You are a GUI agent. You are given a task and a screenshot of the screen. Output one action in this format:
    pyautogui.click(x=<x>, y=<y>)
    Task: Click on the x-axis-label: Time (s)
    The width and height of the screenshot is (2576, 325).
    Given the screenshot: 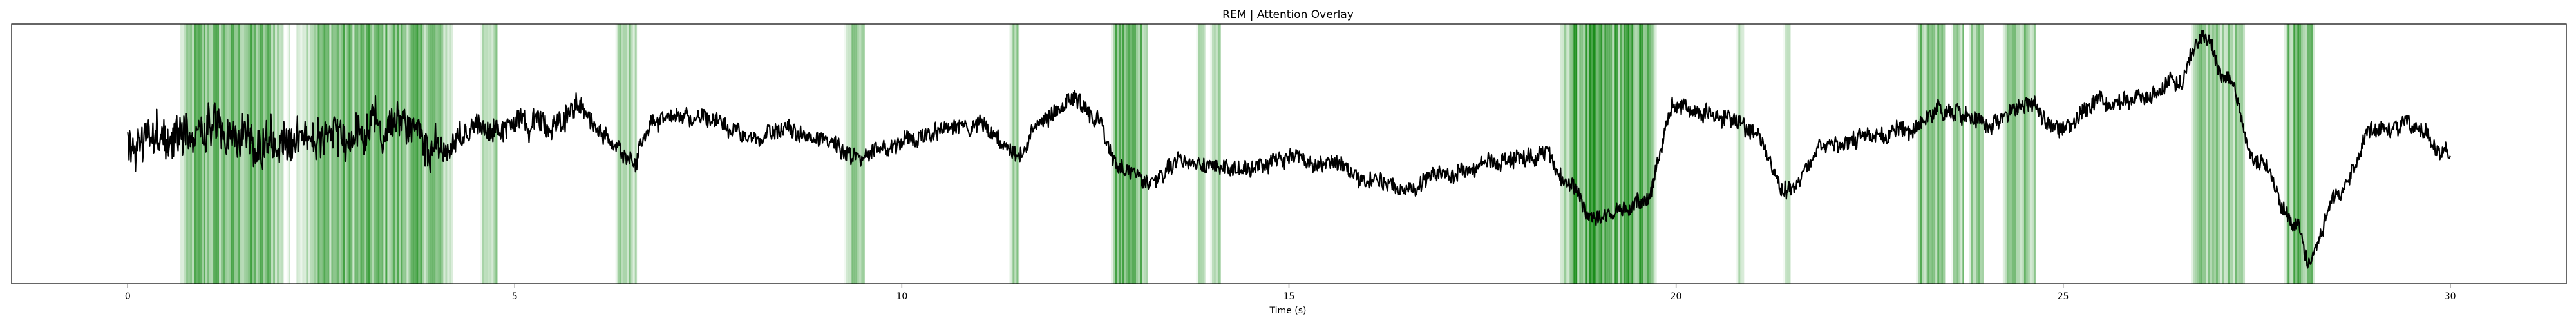 What is the action you would take?
    pyautogui.click(x=1288, y=311)
    